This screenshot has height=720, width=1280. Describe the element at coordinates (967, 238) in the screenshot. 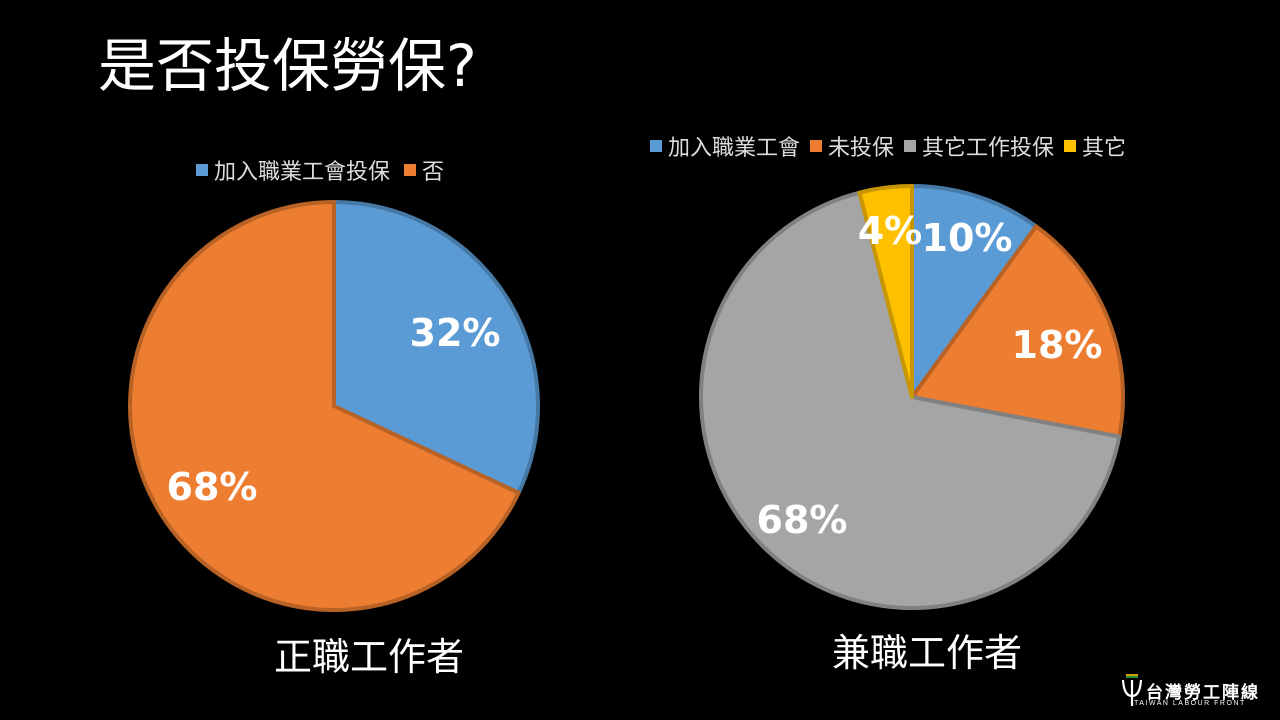

I see `pie-data-label-1: 10%` at that location.